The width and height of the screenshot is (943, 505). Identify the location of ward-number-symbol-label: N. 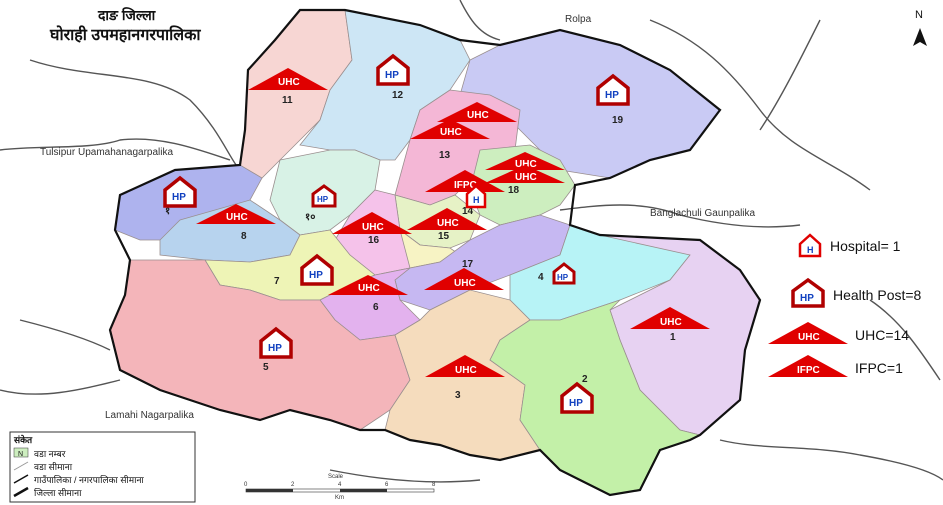
(20, 454).